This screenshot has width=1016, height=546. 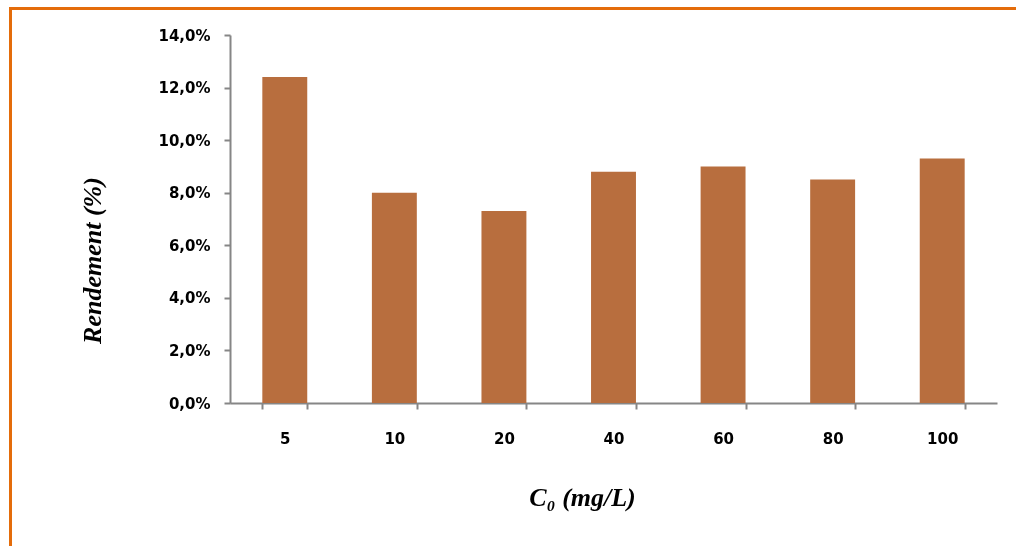 What do you see at coordinates (189, 193) in the screenshot?
I see `y-tick-label: 8,0%` at bounding box center [189, 193].